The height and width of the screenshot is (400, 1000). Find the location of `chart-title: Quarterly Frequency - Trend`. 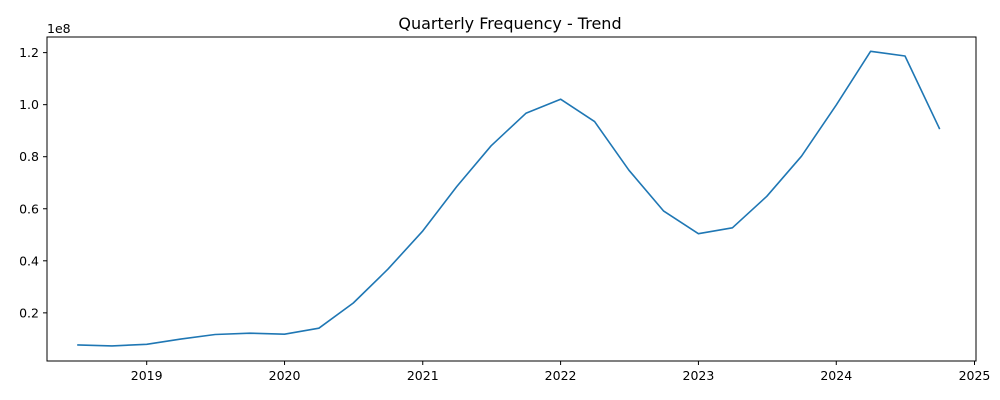

chart-title: Quarterly Frequency - Trend is located at coordinates (509, 23).